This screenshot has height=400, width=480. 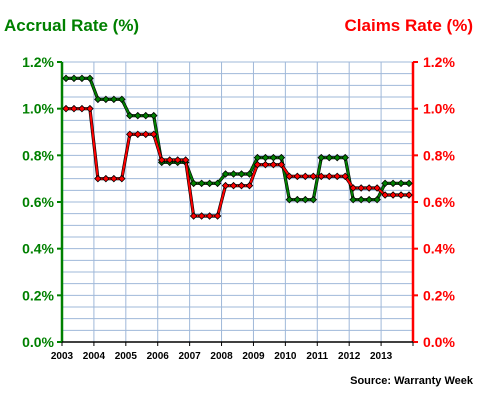 I want to click on left-tick-label: 0.8%, so click(x=38, y=155).